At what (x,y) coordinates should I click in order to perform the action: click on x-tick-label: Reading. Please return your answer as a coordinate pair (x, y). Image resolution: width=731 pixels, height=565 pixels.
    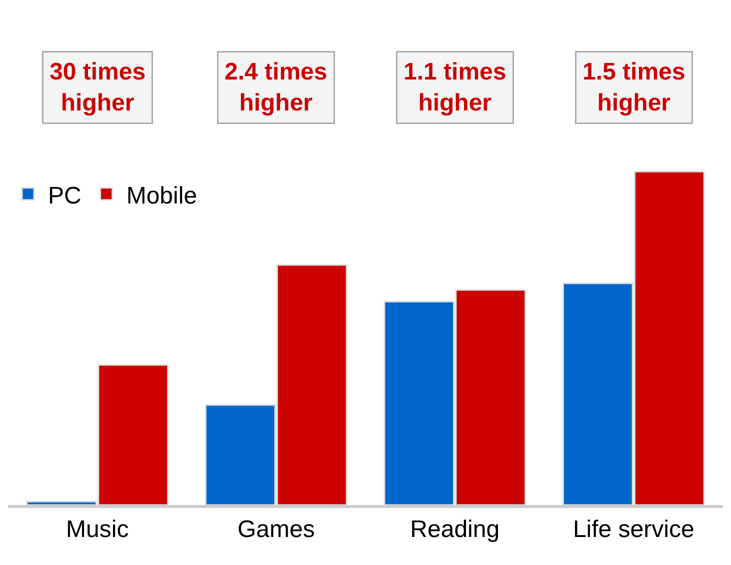
    Looking at the image, I should click on (455, 529).